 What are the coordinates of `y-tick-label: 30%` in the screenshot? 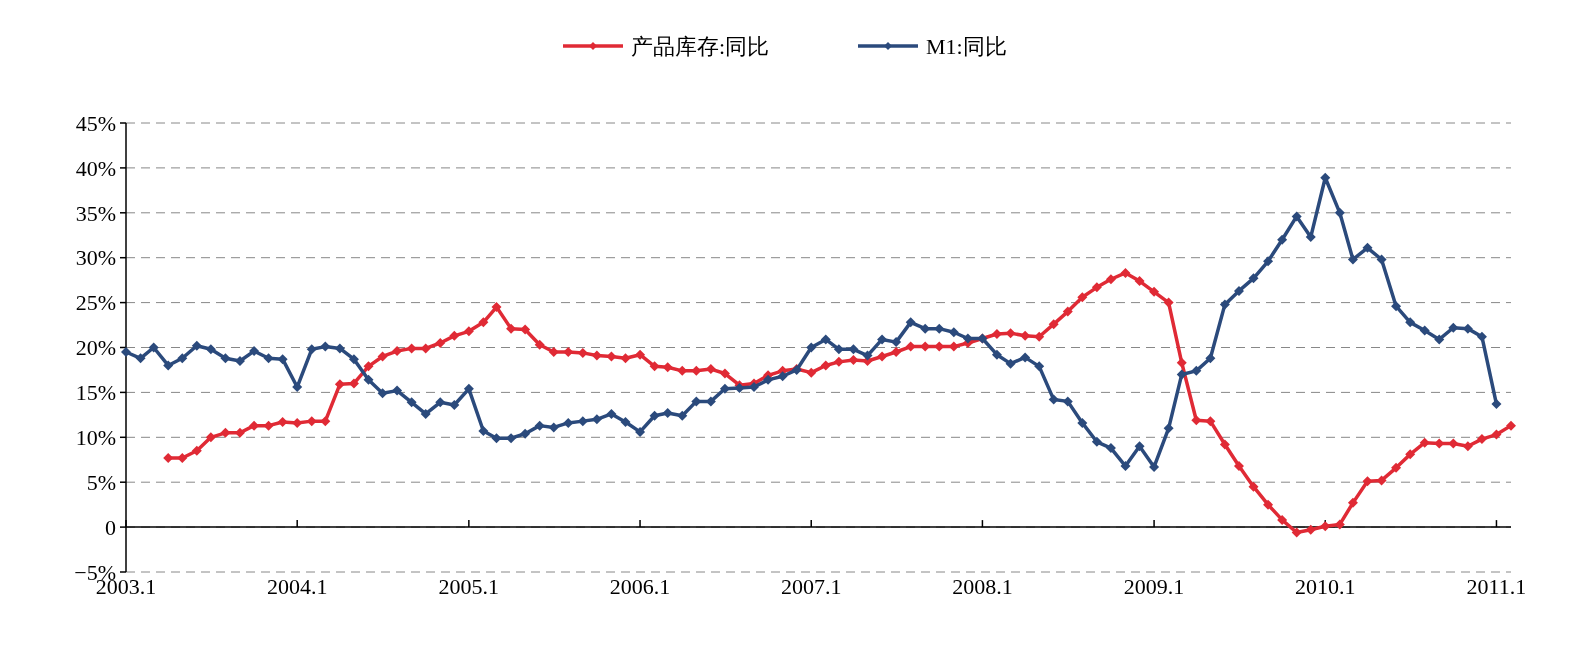 It's located at (95, 258).